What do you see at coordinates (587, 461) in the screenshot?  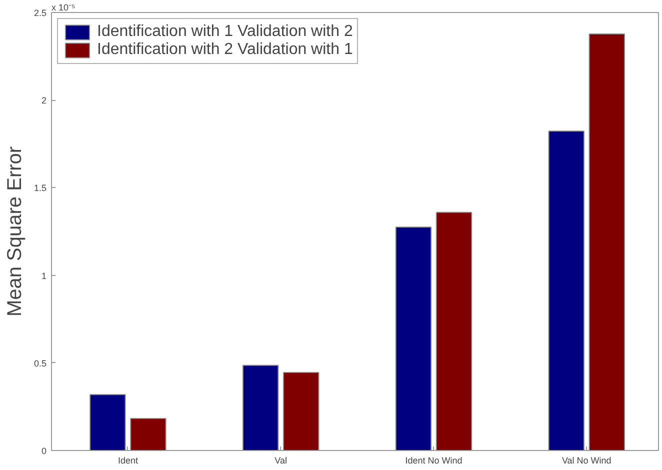 I see `x-tick-label: Val No Wind` at bounding box center [587, 461].